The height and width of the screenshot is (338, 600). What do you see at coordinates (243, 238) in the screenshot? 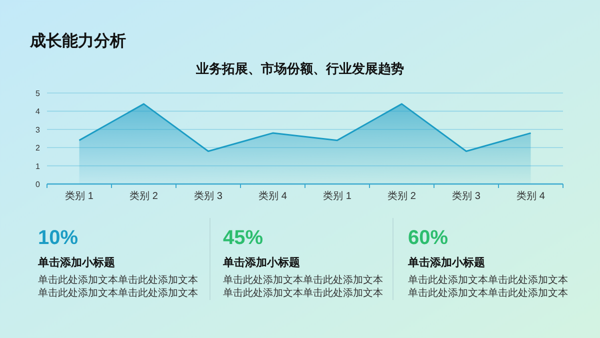
I see `text: 45%` at bounding box center [243, 238].